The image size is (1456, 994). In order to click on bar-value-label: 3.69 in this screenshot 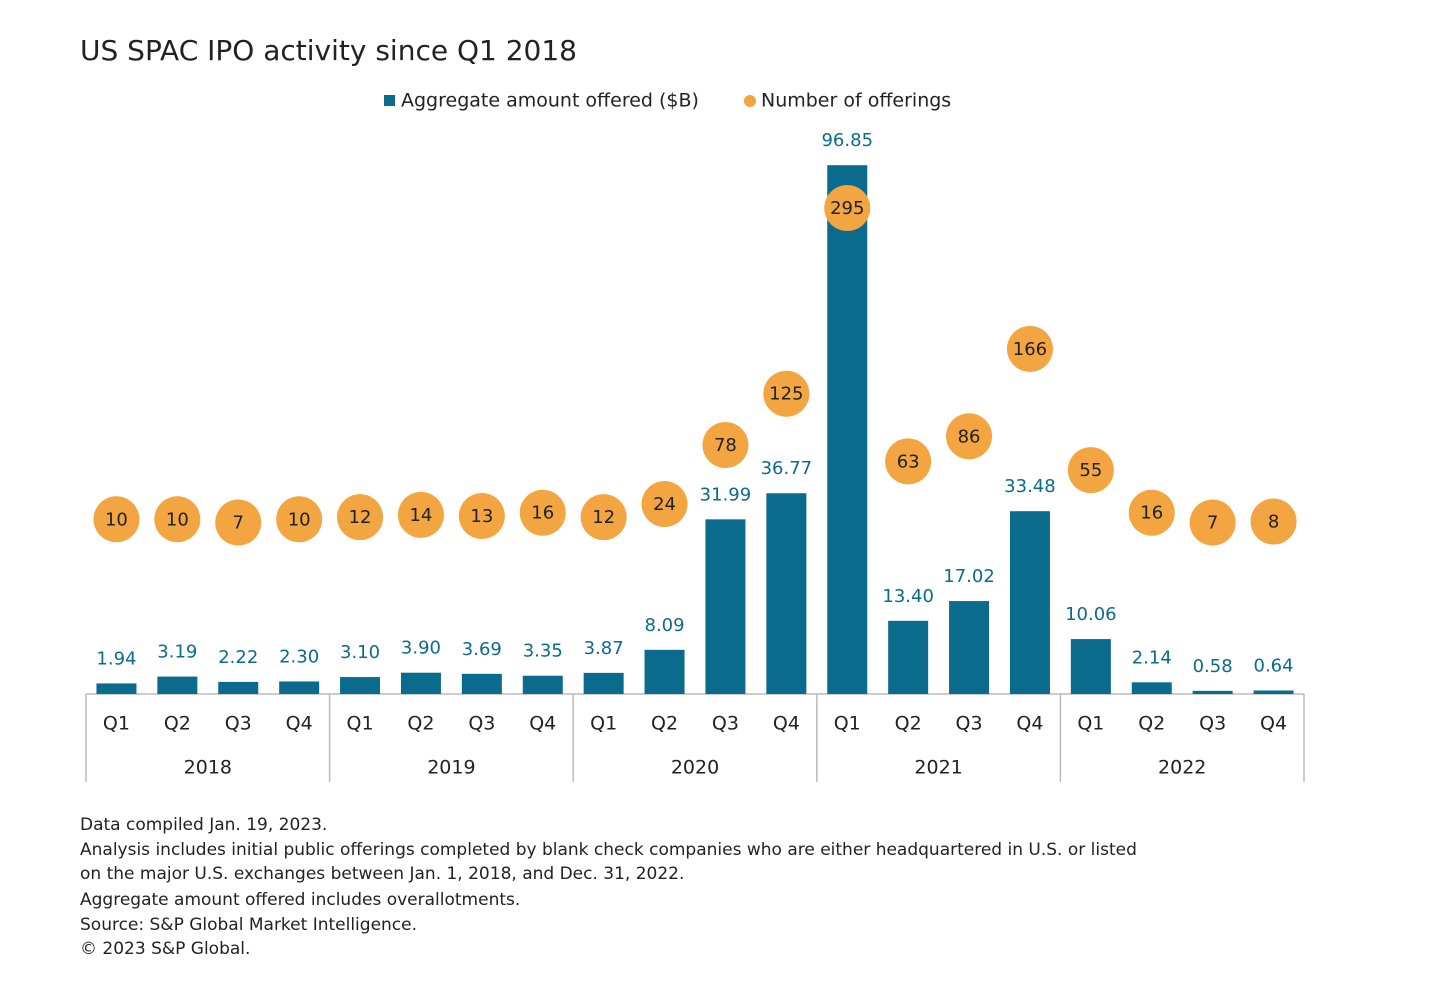, I will do `click(482, 649)`.